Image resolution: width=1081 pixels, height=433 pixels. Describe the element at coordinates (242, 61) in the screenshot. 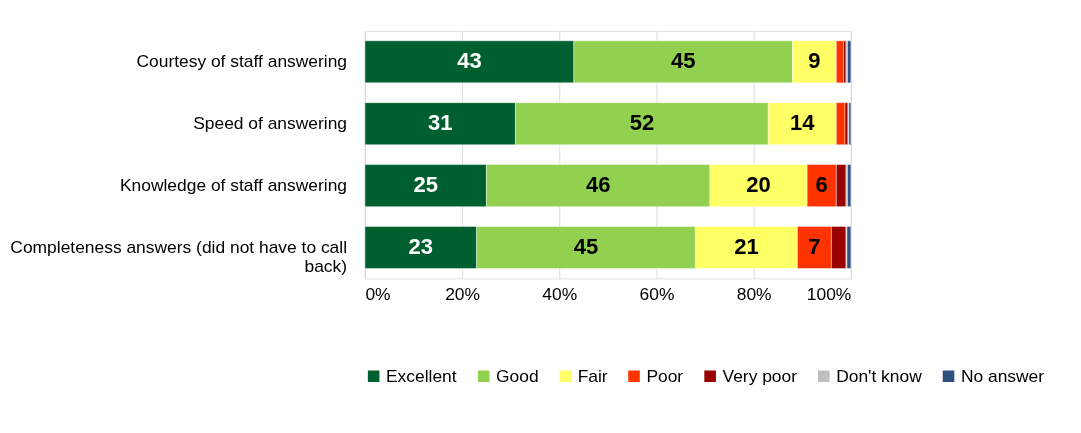

I see `y-tick-label: Courtesy of staff answering` at that location.